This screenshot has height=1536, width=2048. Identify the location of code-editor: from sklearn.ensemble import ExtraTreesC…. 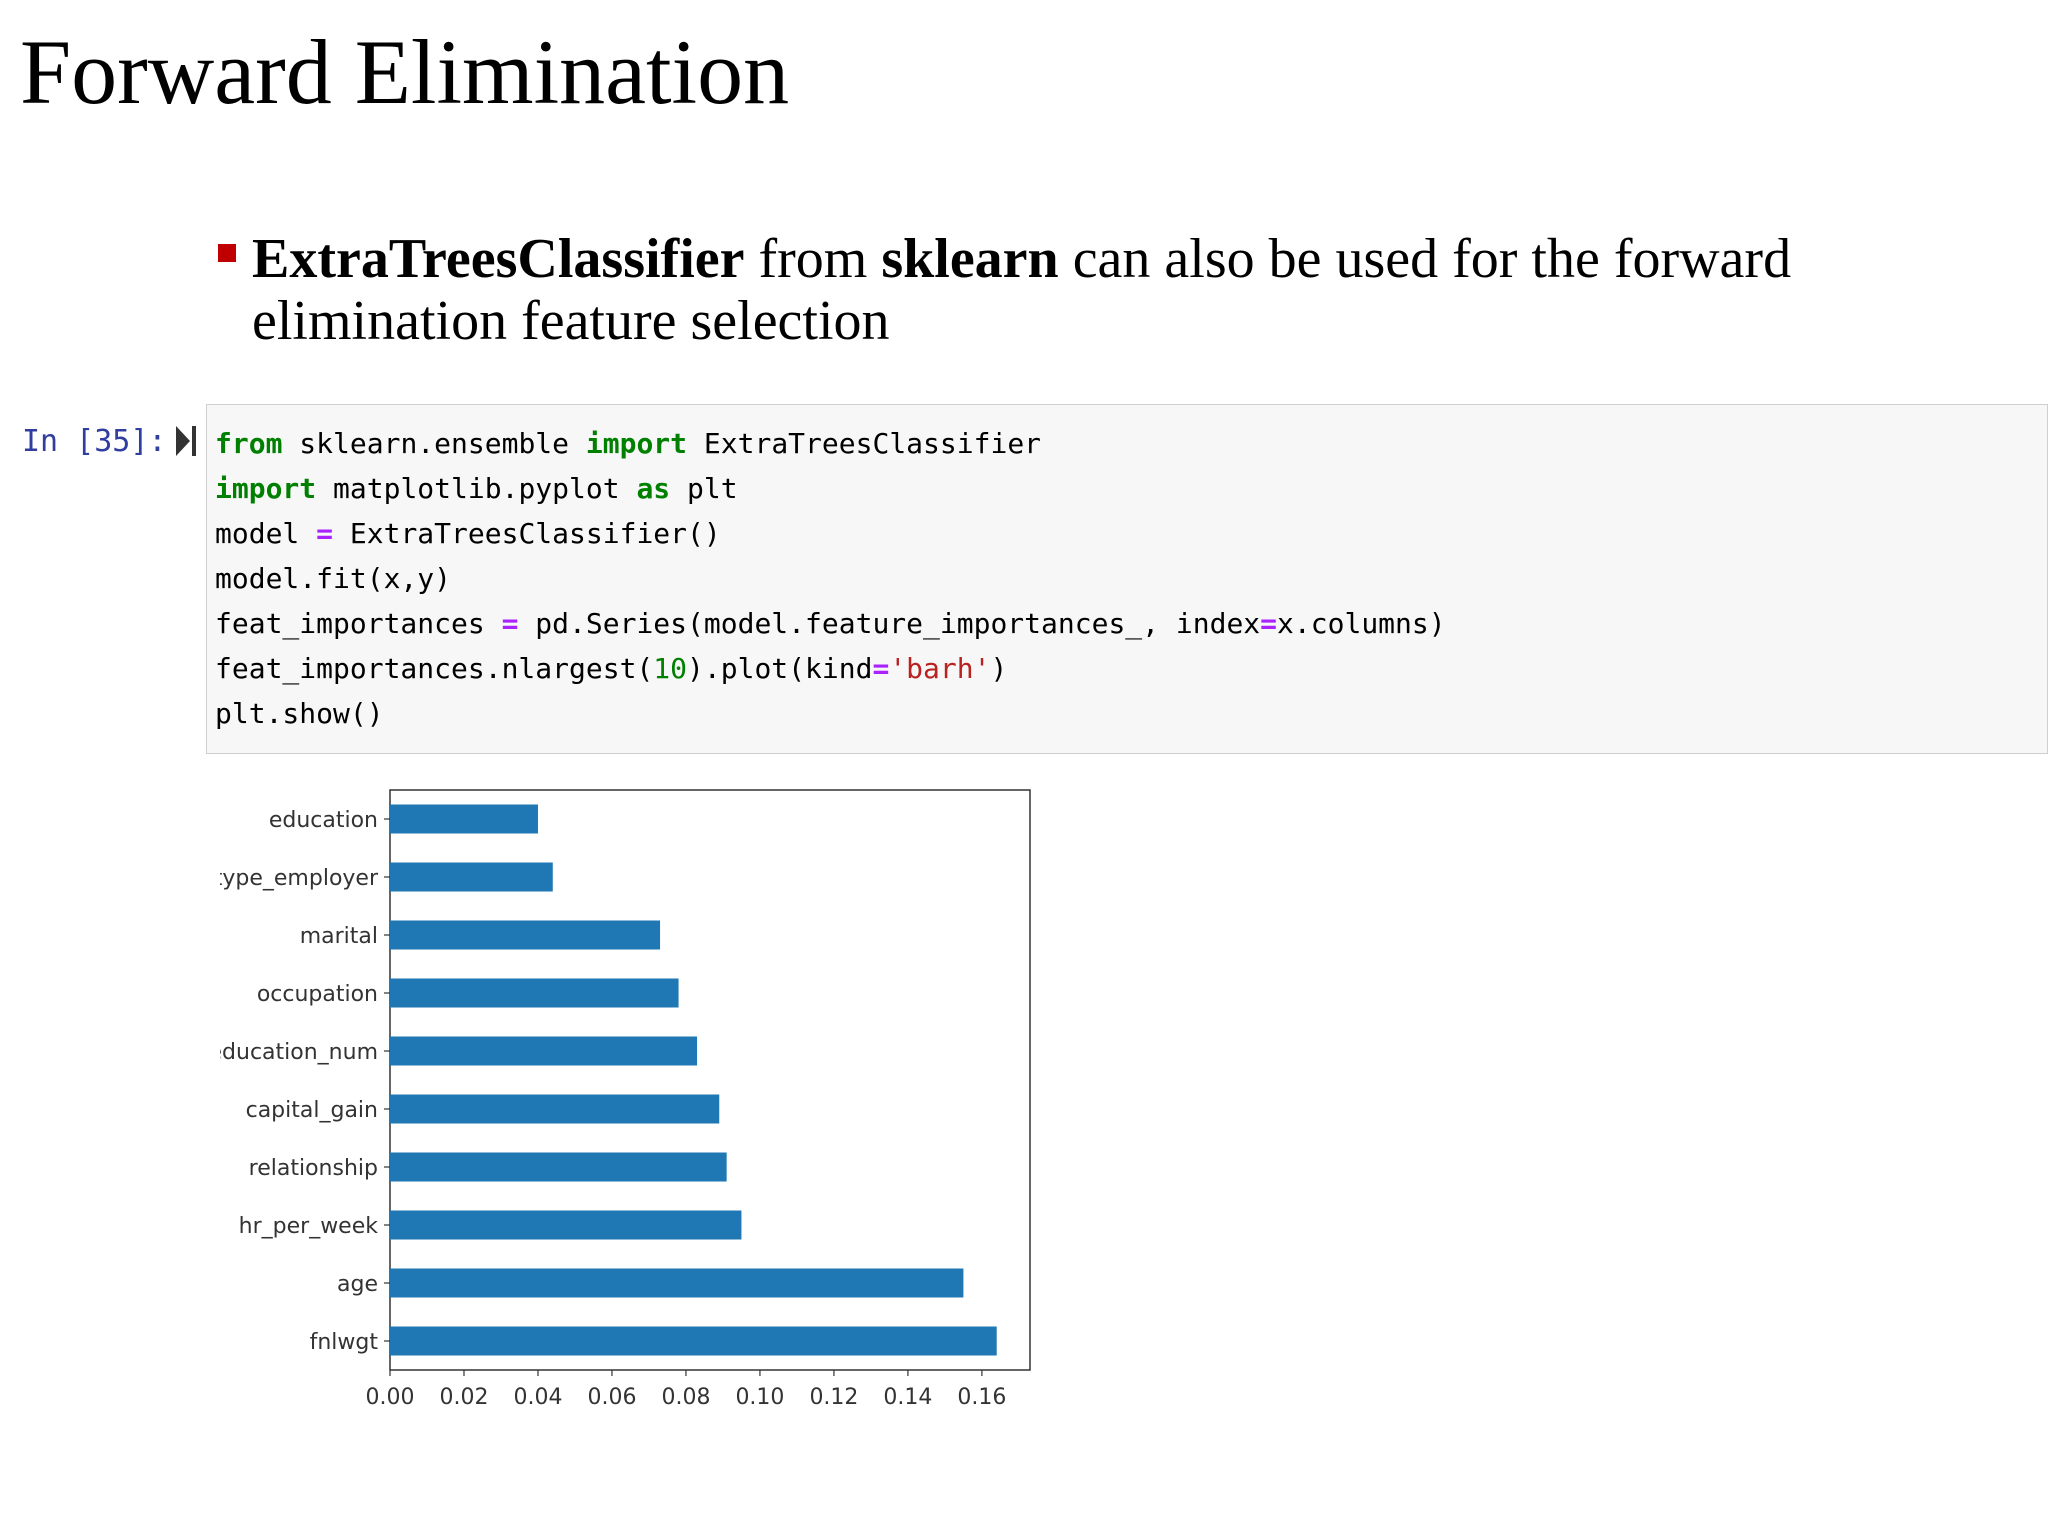
(830, 578).